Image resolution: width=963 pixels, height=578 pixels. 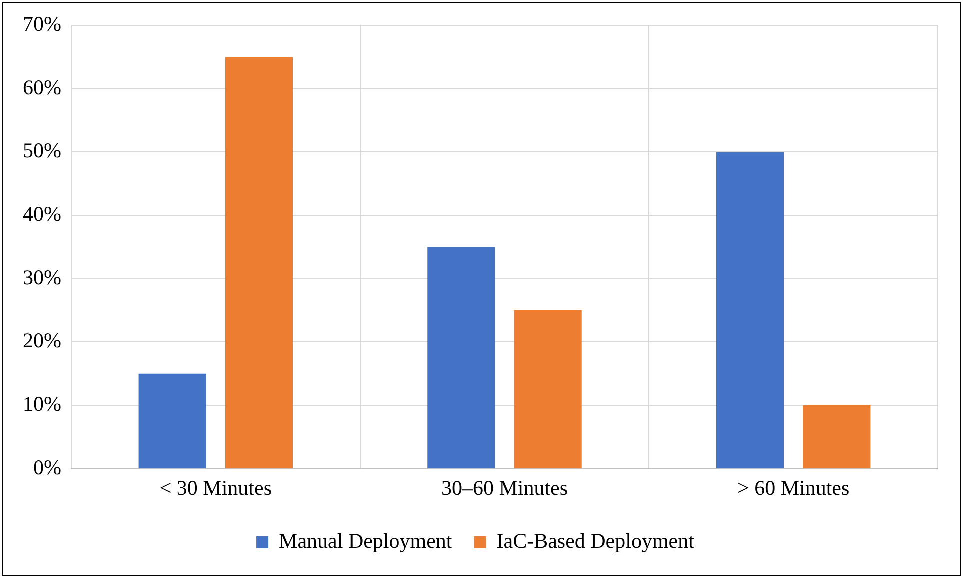 What do you see at coordinates (216, 488) in the screenshot?
I see `x-tick-label: < 30 Minutes` at bounding box center [216, 488].